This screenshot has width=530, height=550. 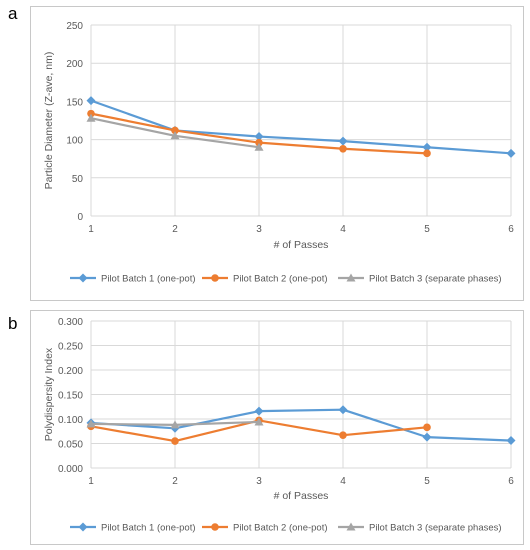 What do you see at coordinates (70, 347) in the screenshot?
I see `y-tick-label: 0.250` at bounding box center [70, 347].